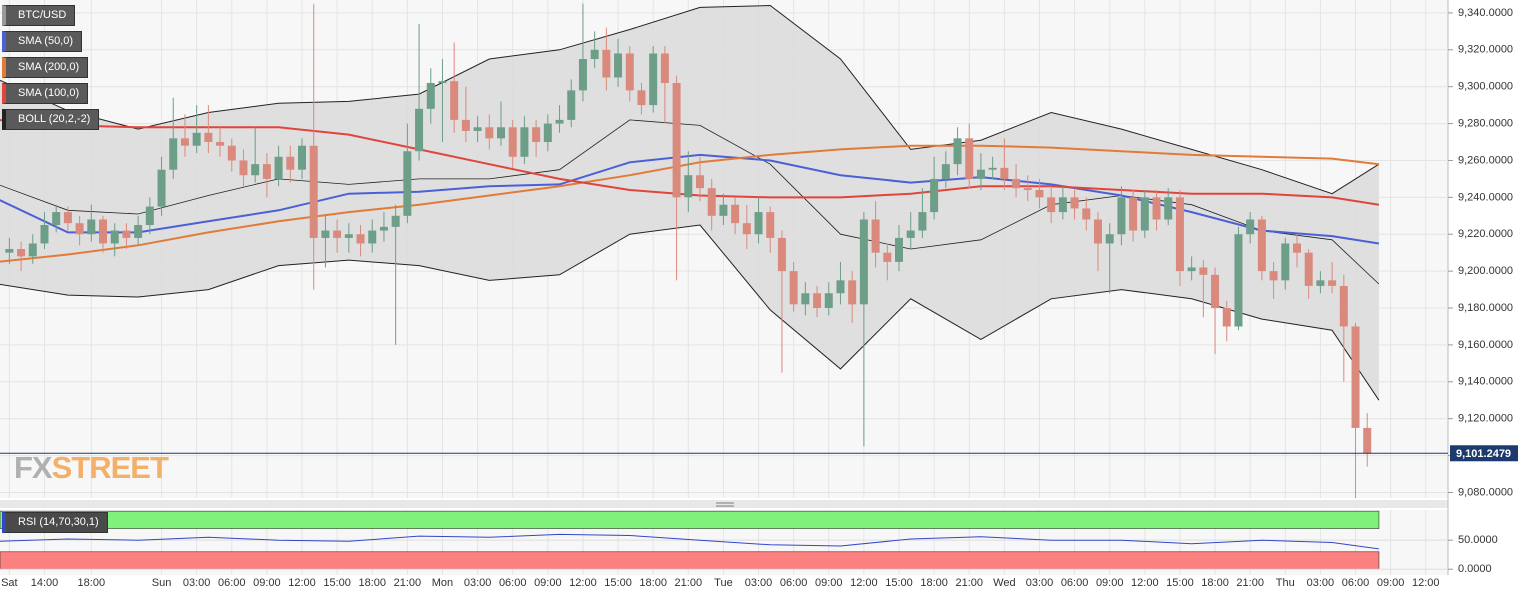  I want to click on rsi-oversold-band, so click(690, 560).